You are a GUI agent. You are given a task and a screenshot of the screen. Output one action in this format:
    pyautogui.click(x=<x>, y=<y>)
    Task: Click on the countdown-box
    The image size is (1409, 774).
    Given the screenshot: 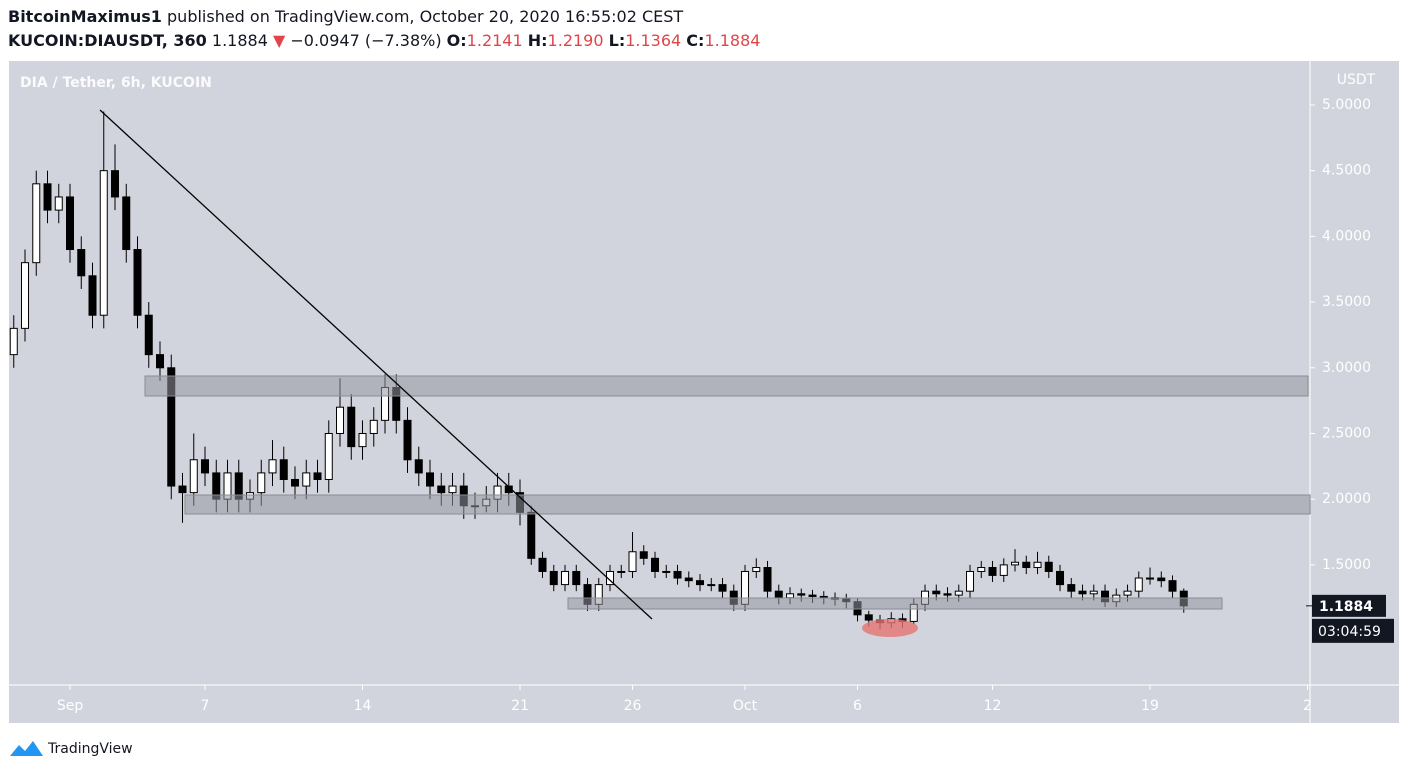 What is the action you would take?
    pyautogui.click(x=1353, y=630)
    